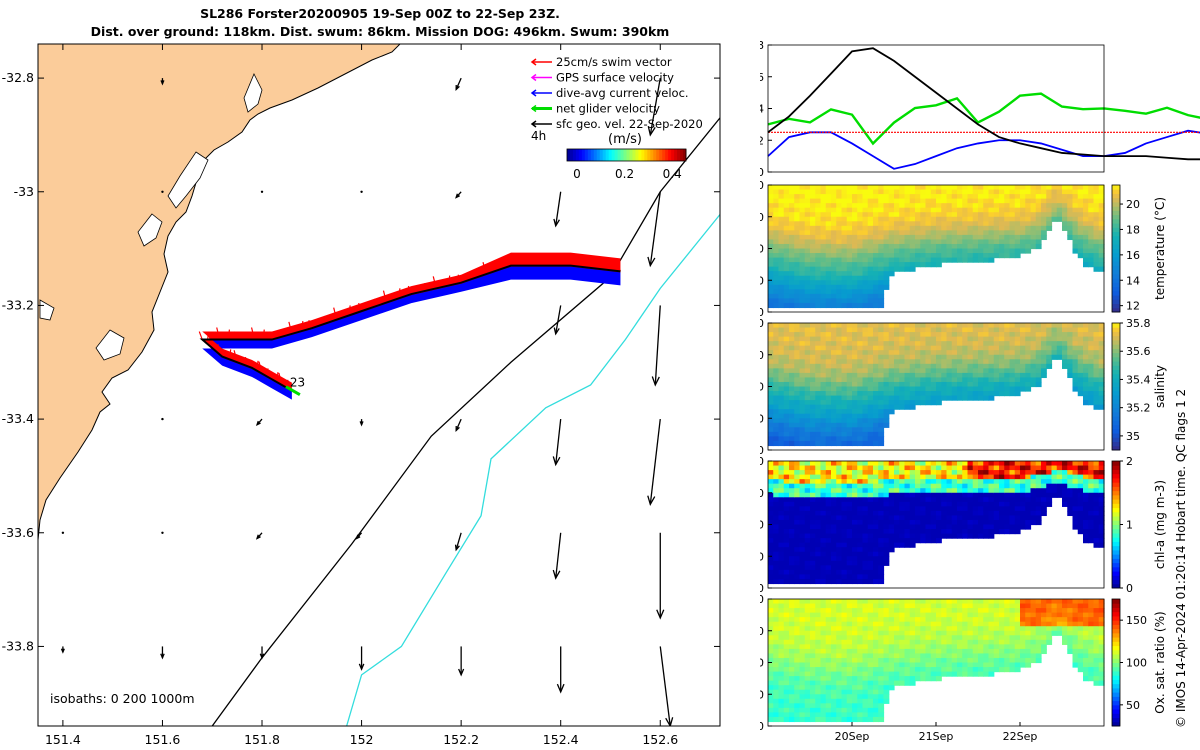 Image resolution: width=1200 pixels, height=750 pixels. What do you see at coordinates (682, 155) in the screenshot?
I see `map-colorbar-cell` at bounding box center [682, 155].